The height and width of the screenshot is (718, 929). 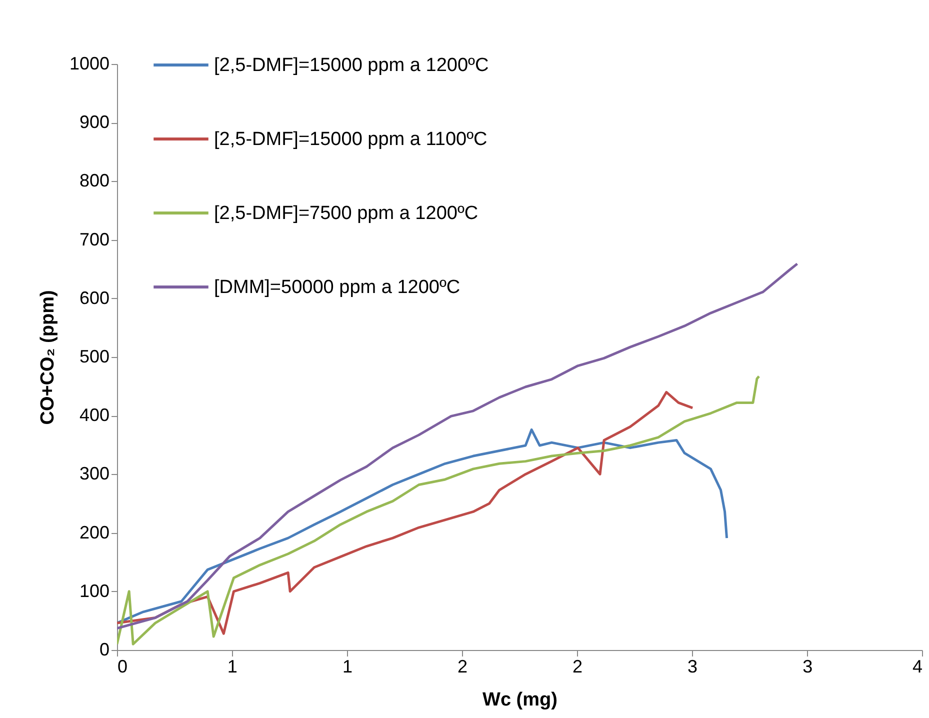 I want to click on x-tick-label: 4, so click(x=917, y=666).